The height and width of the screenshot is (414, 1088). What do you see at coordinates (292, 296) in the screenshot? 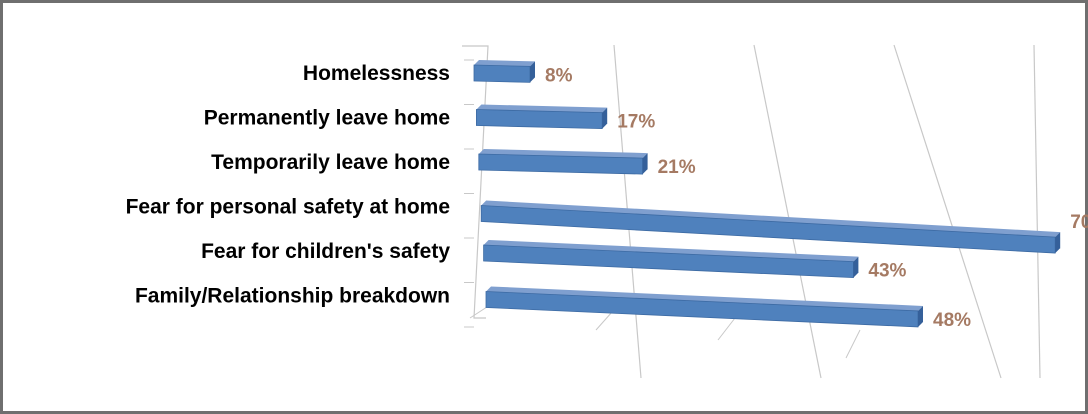
I see `category-label: Family/Relationship breakdown` at bounding box center [292, 296].